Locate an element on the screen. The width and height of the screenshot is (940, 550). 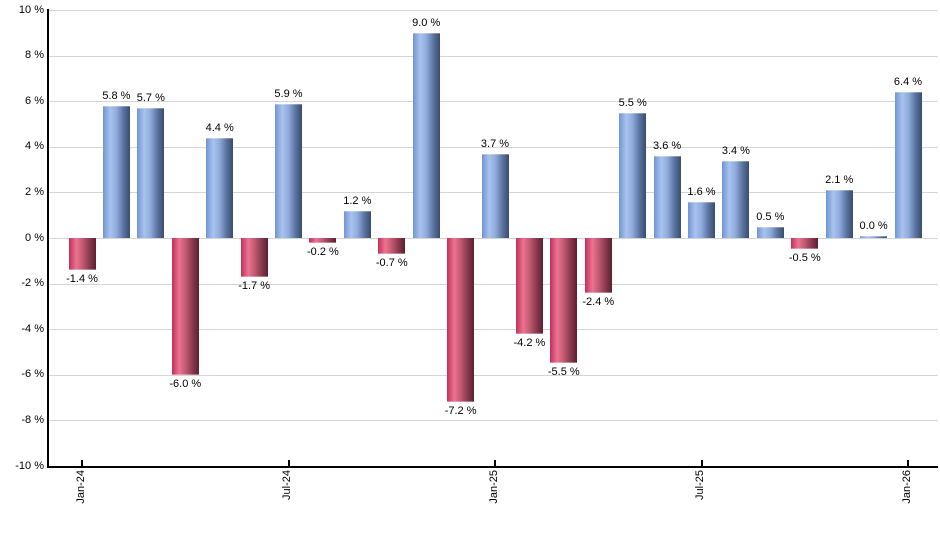
x-axis-tick-label: Jan-26 is located at coordinates (906, 487).